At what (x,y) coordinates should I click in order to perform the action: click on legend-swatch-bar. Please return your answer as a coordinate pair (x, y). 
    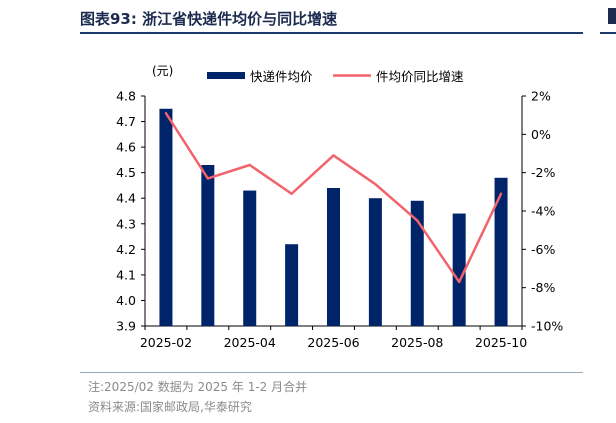
    Looking at the image, I should click on (226, 75).